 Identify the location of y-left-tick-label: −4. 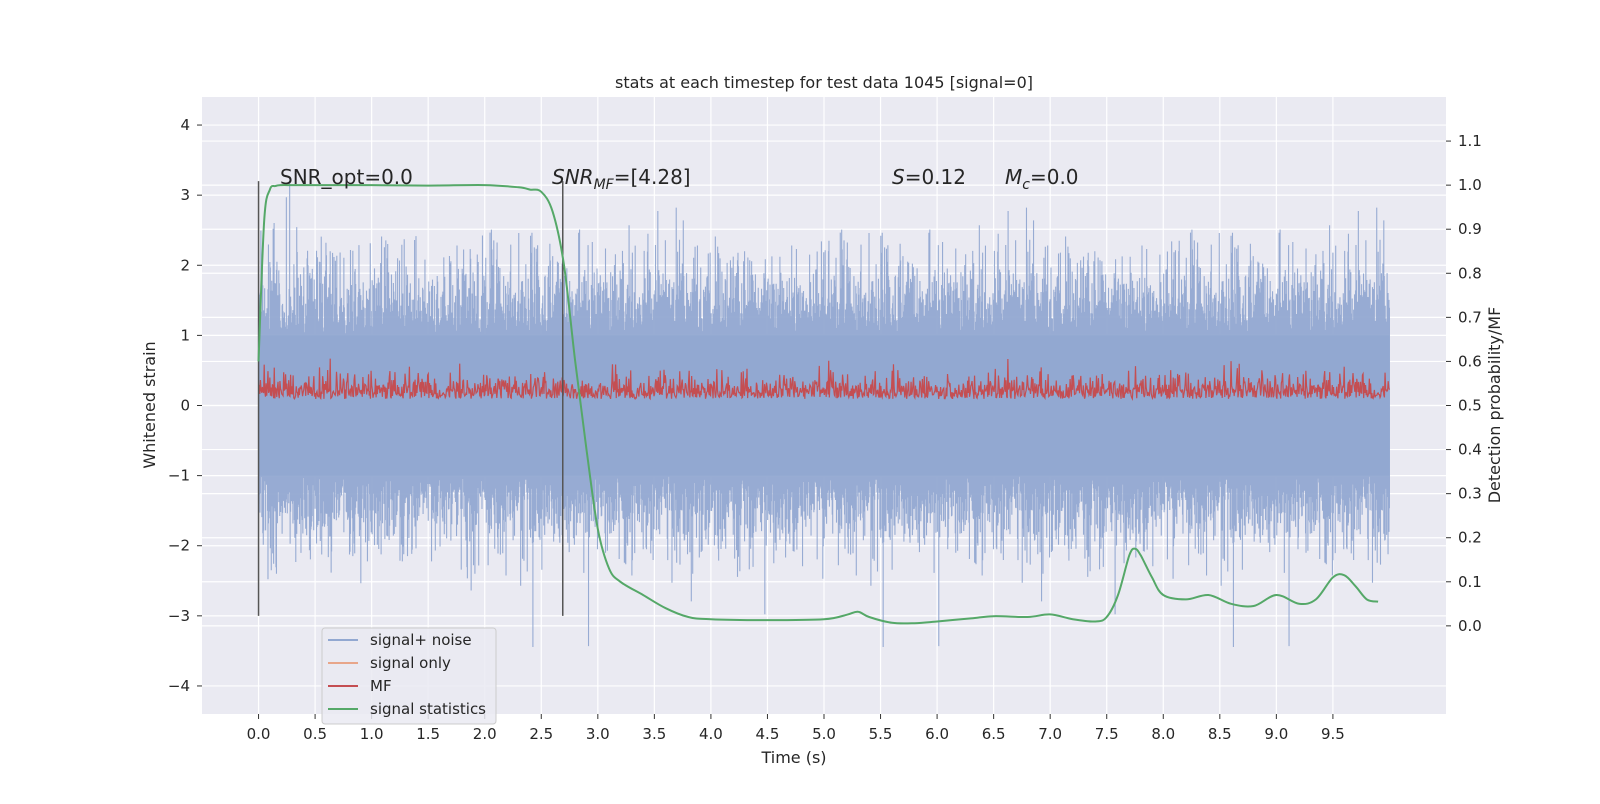
(179, 686).